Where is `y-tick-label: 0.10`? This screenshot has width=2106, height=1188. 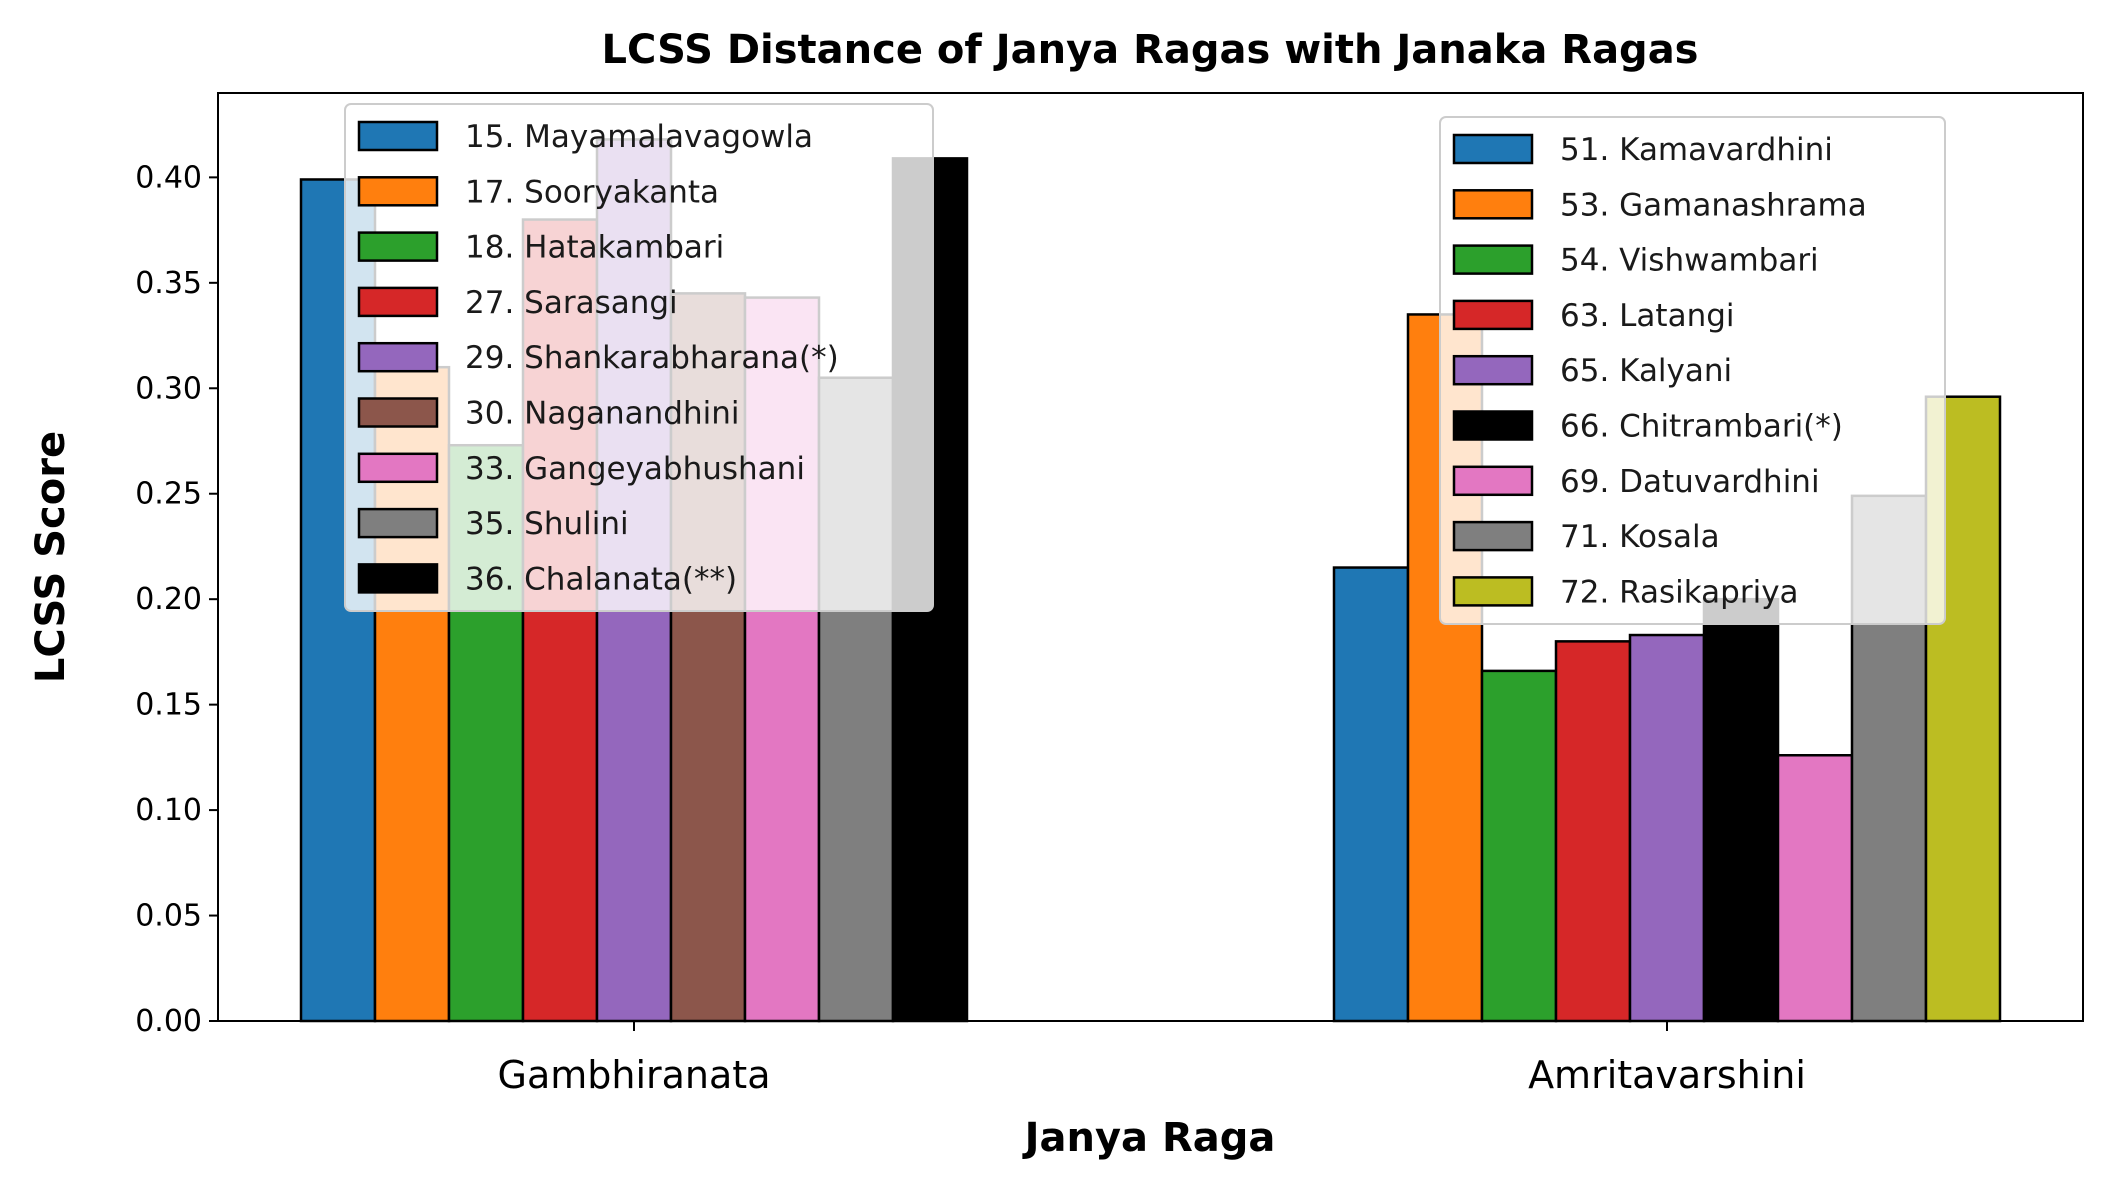
y-tick-label: 0.10 is located at coordinates (168, 810).